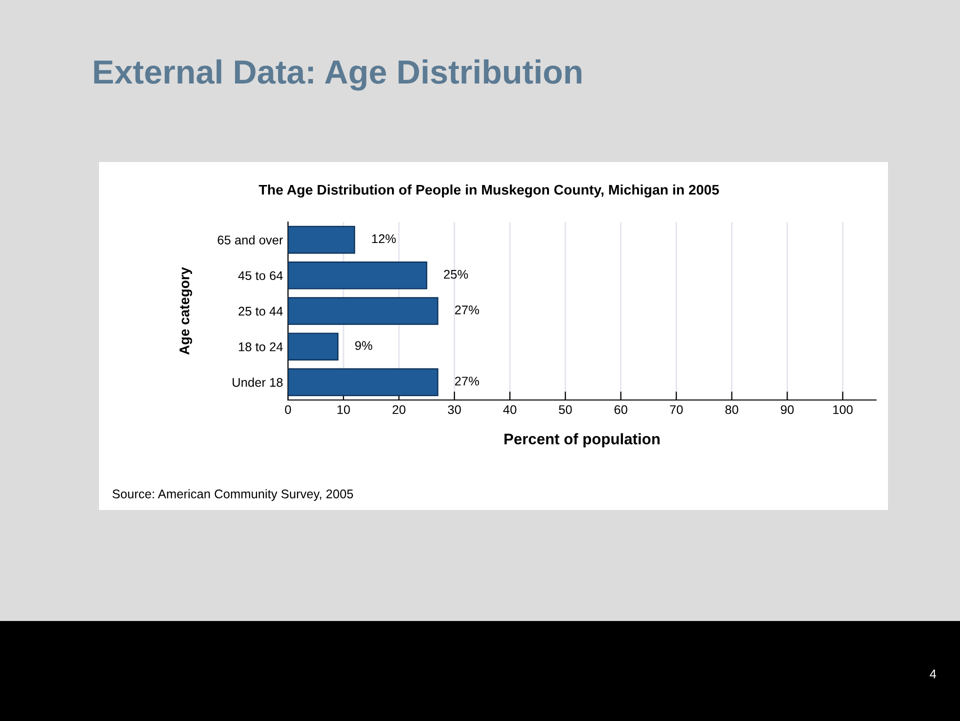  What do you see at coordinates (384, 239) in the screenshot?
I see `data-label: 12%` at bounding box center [384, 239].